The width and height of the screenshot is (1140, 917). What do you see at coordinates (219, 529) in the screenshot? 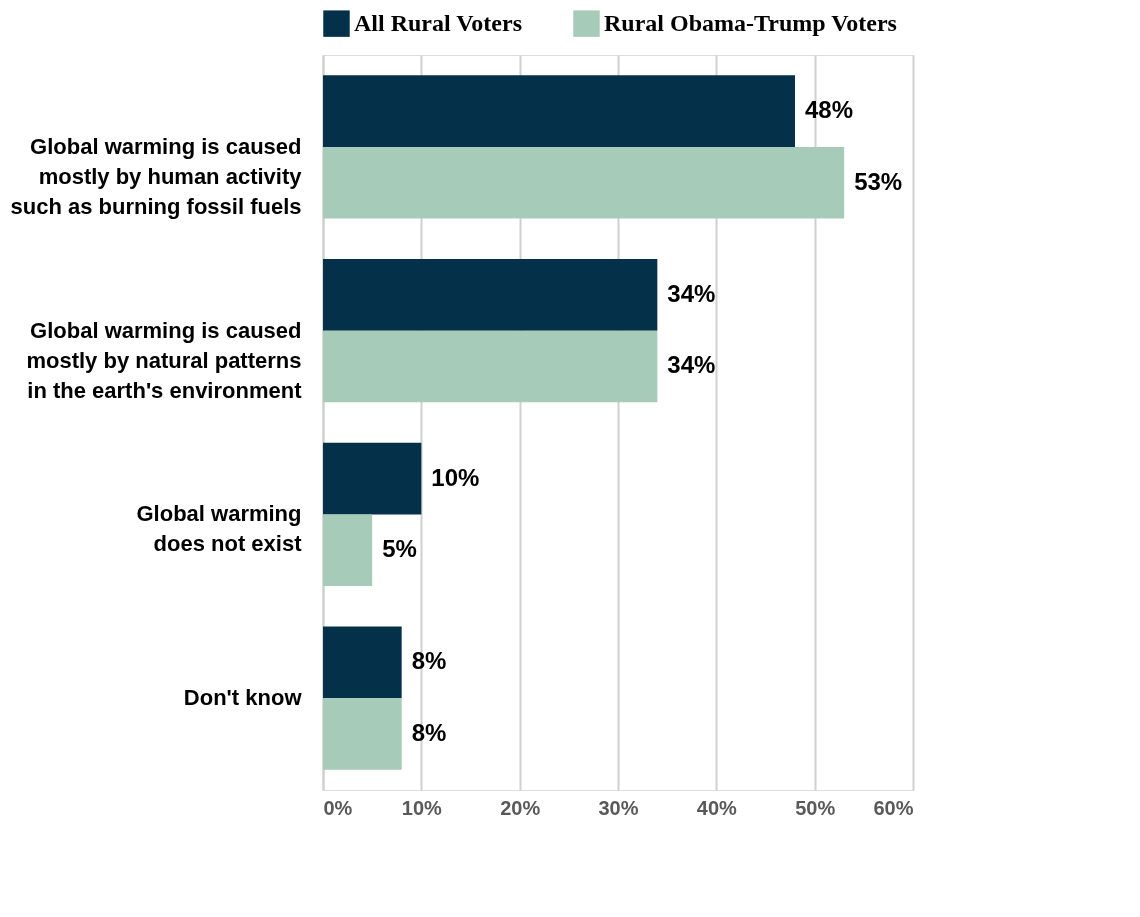
I see `y-tick-label: Global warming does not exist` at bounding box center [219, 529].